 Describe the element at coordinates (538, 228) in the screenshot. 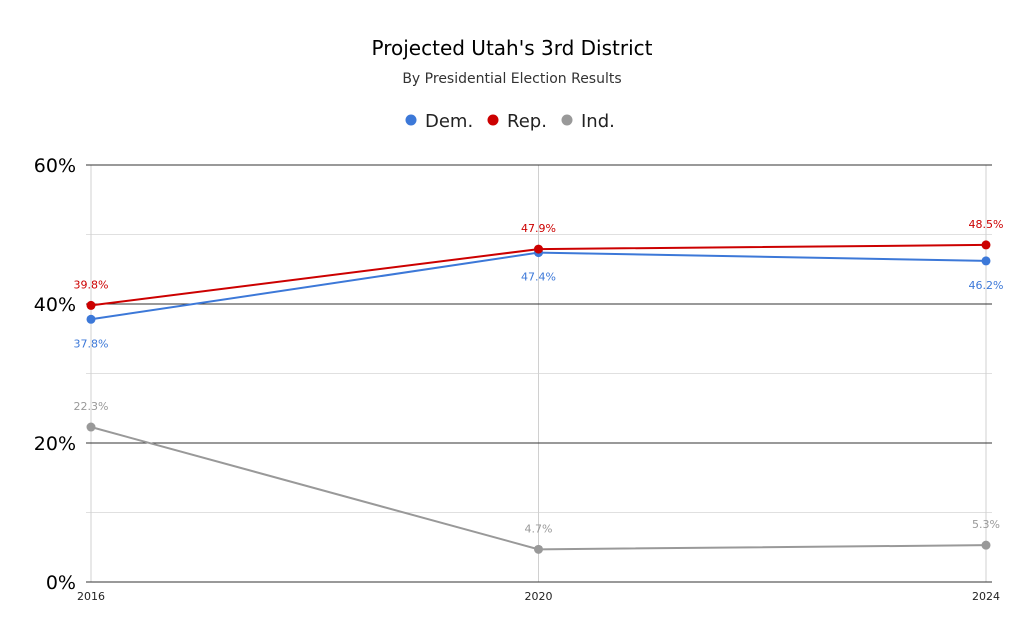

I see `data-label: 47.9%` at that location.